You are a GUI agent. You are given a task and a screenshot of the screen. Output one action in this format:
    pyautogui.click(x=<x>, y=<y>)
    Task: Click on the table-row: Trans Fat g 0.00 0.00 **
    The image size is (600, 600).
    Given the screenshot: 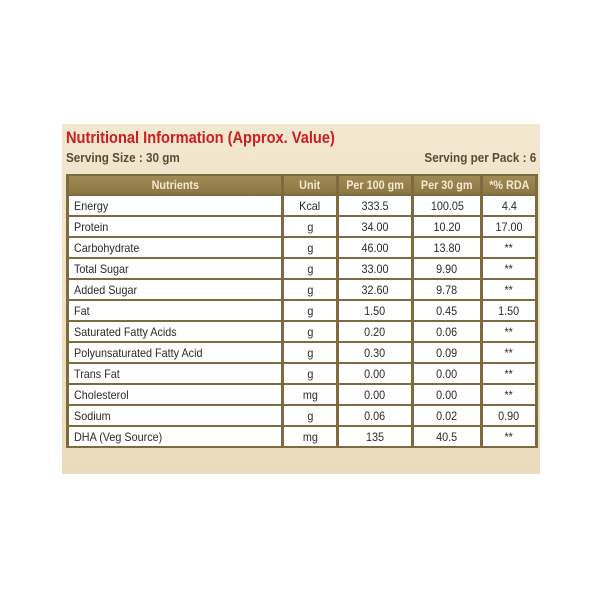 What is the action you would take?
    pyautogui.click(x=302, y=373)
    